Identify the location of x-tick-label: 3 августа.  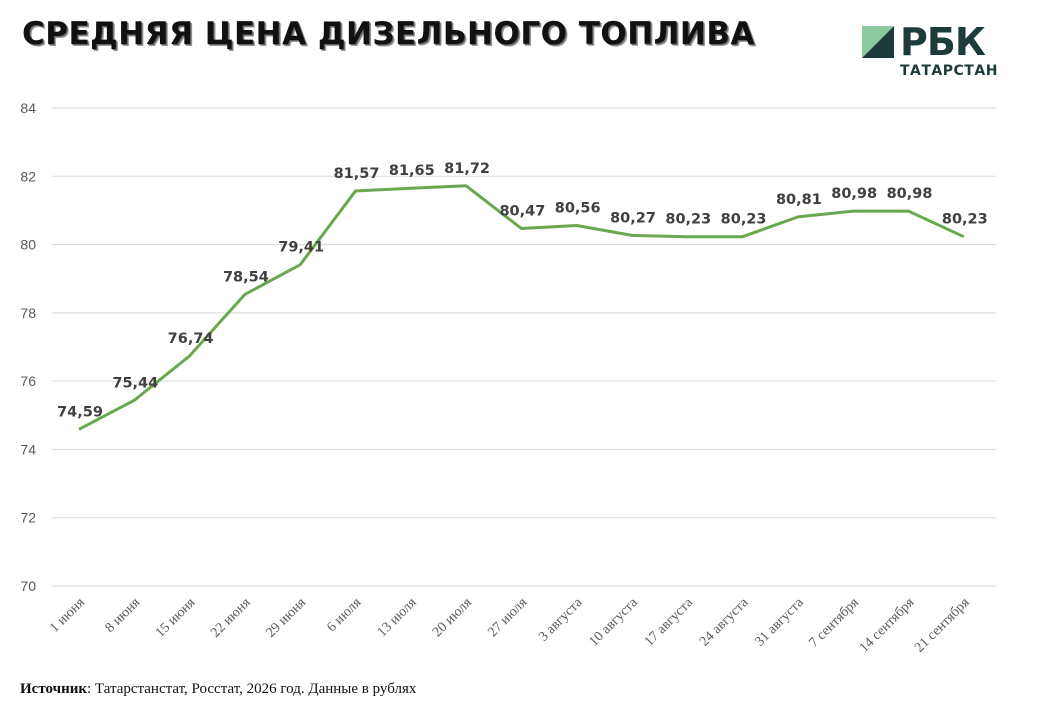
(561, 620).